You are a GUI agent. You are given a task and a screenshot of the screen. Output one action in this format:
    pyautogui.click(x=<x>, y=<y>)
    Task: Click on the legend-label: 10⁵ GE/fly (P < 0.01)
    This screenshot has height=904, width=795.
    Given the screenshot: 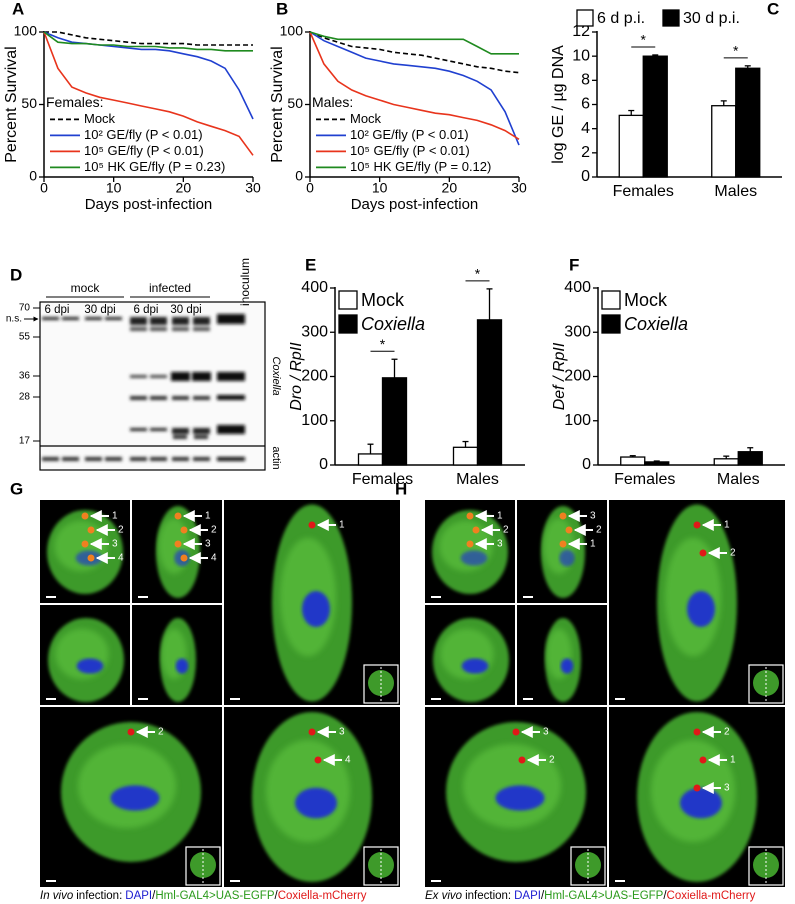 What is the action you would take?
    pyautogui.click(x=144, y=150)
    